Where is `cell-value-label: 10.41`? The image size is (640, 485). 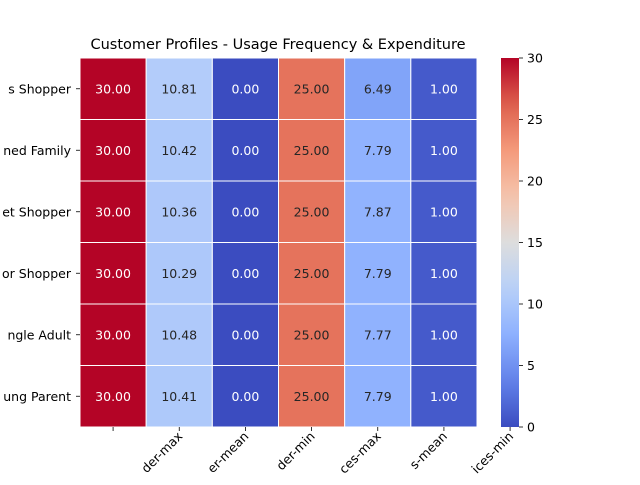 cell-value-label: 10.41 is located at coordinates (179, 396).